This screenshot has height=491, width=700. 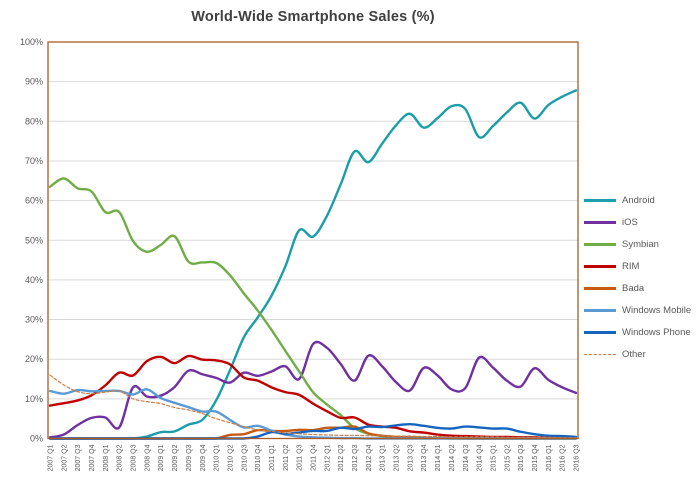 I want to click on y-tick-label: 80%, so click(x=34, y=121).